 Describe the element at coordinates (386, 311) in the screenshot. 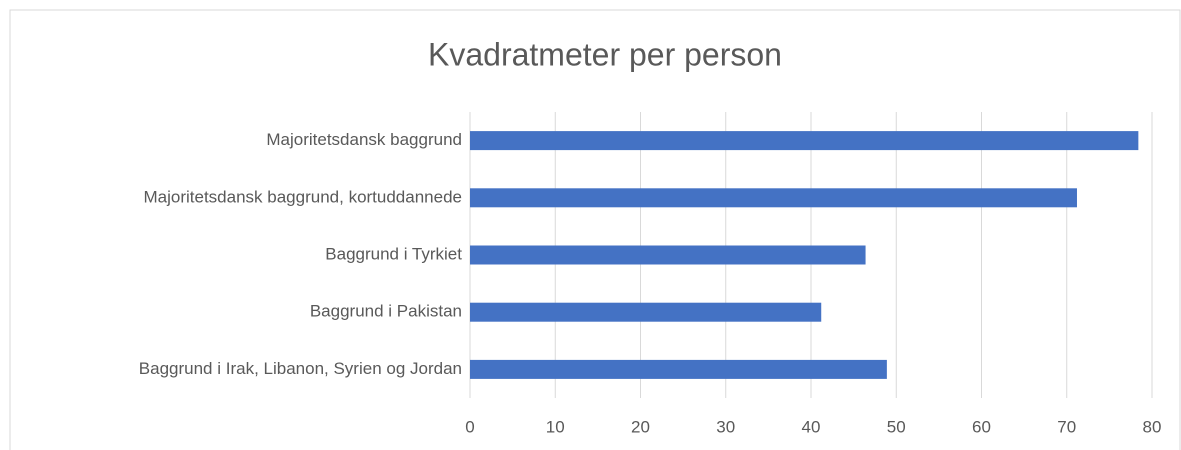

I see `y-tick-label: Baggrund i Pakistan` at that location.